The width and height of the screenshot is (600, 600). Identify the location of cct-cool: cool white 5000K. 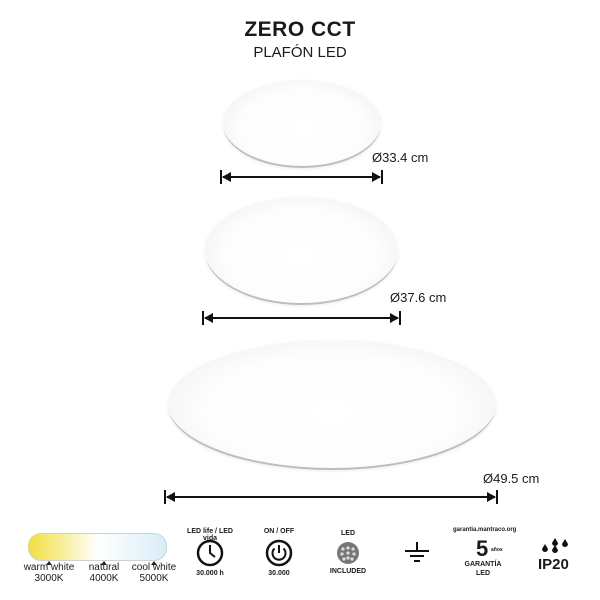
(154, 573).